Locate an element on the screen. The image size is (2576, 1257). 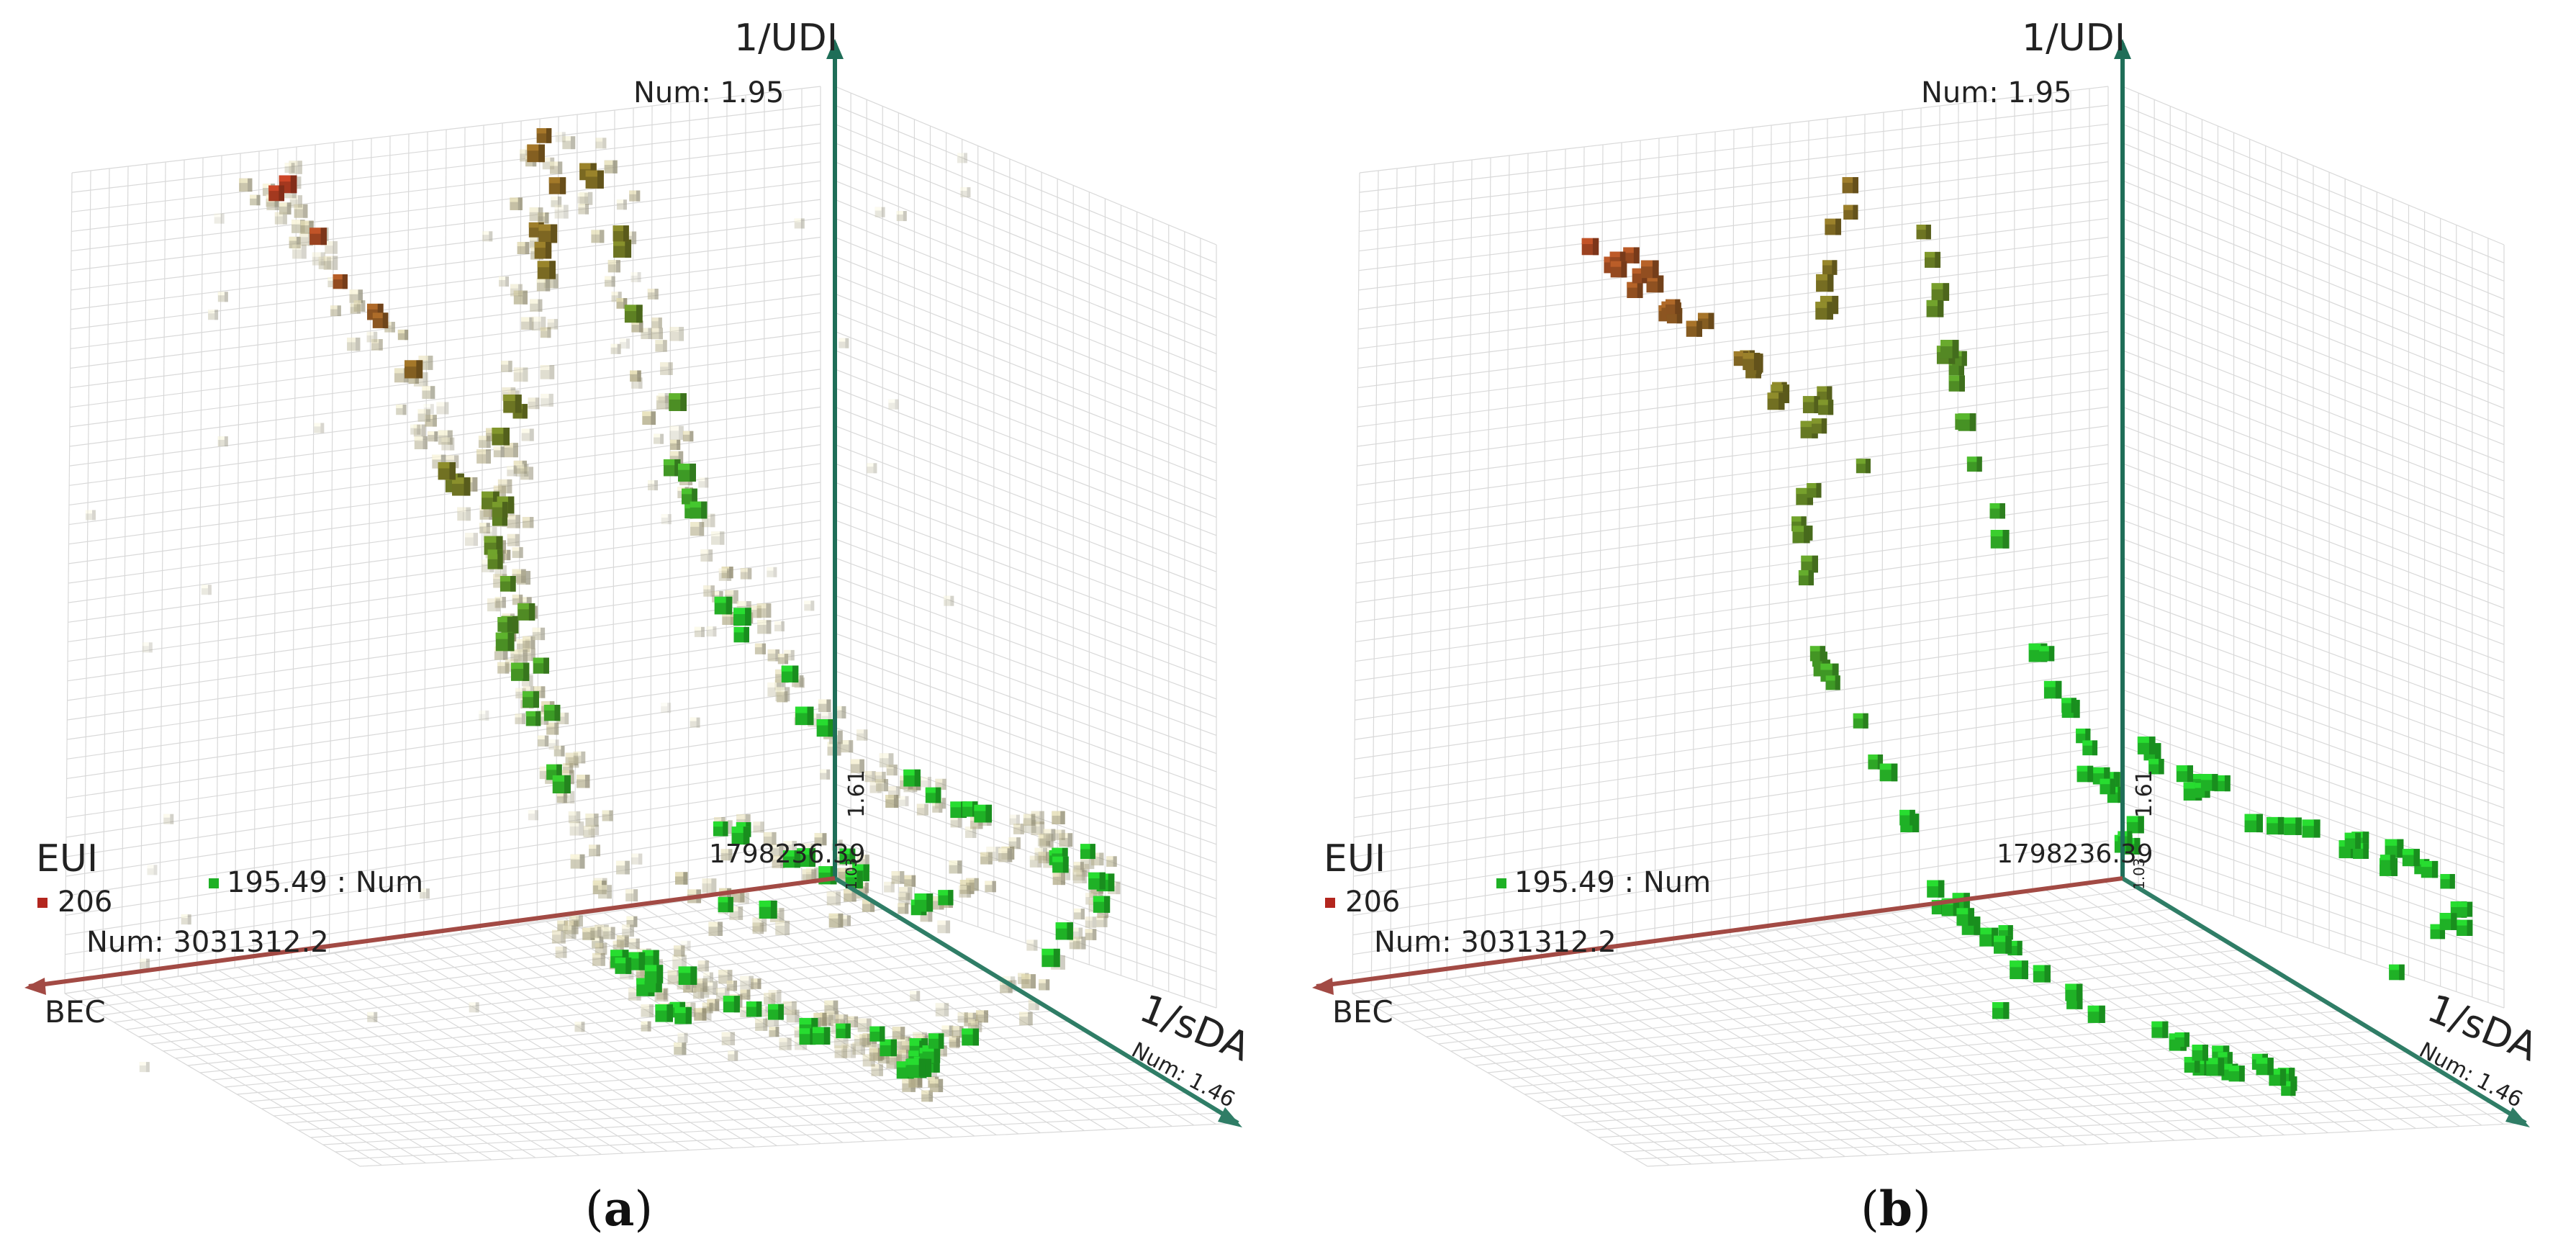
legend-marker-low is located at coordinates (214, 883).